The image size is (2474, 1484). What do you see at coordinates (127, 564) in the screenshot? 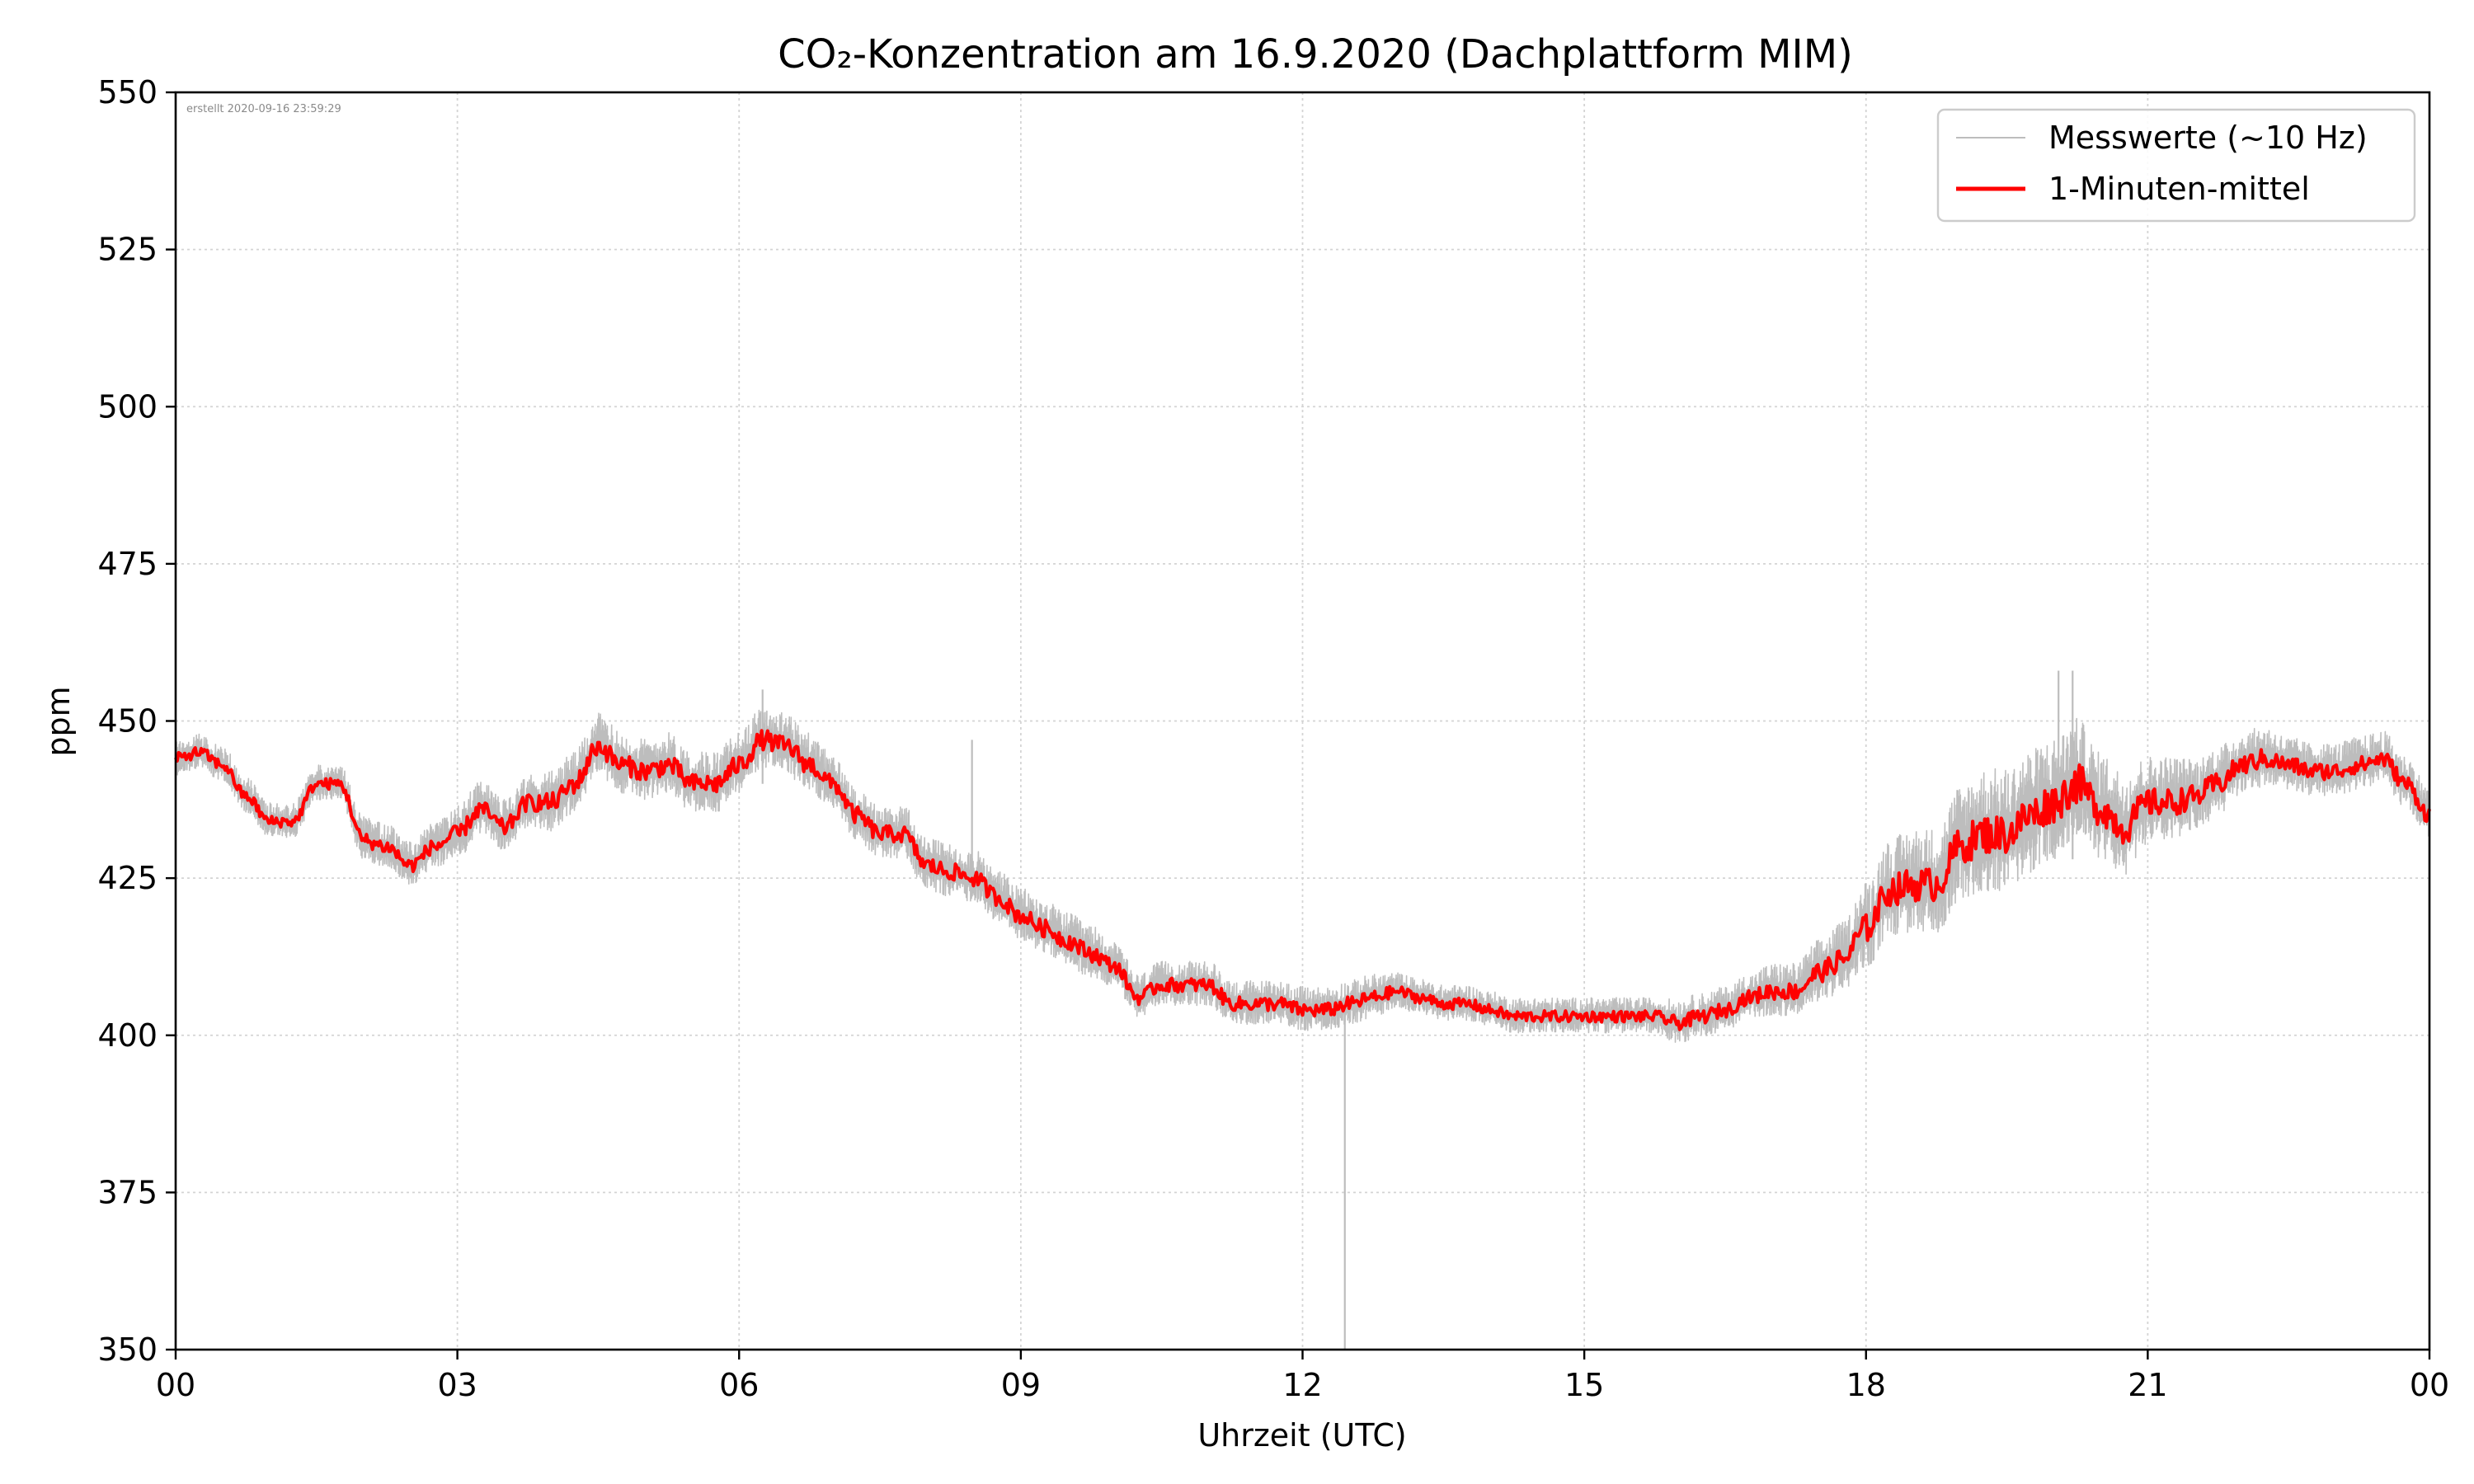
I see `y-tick-label: 475` at bounding box center [127, 564].